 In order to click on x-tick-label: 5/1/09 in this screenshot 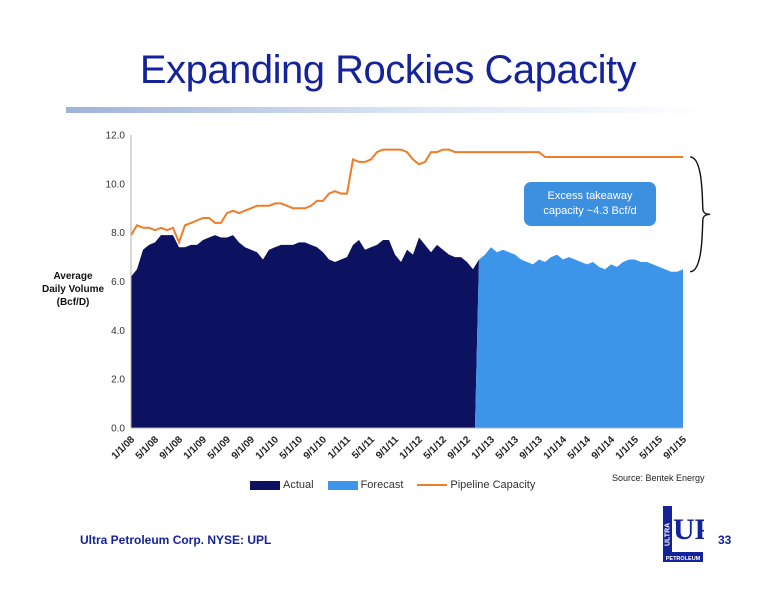, I will do `click(220, 448)`.